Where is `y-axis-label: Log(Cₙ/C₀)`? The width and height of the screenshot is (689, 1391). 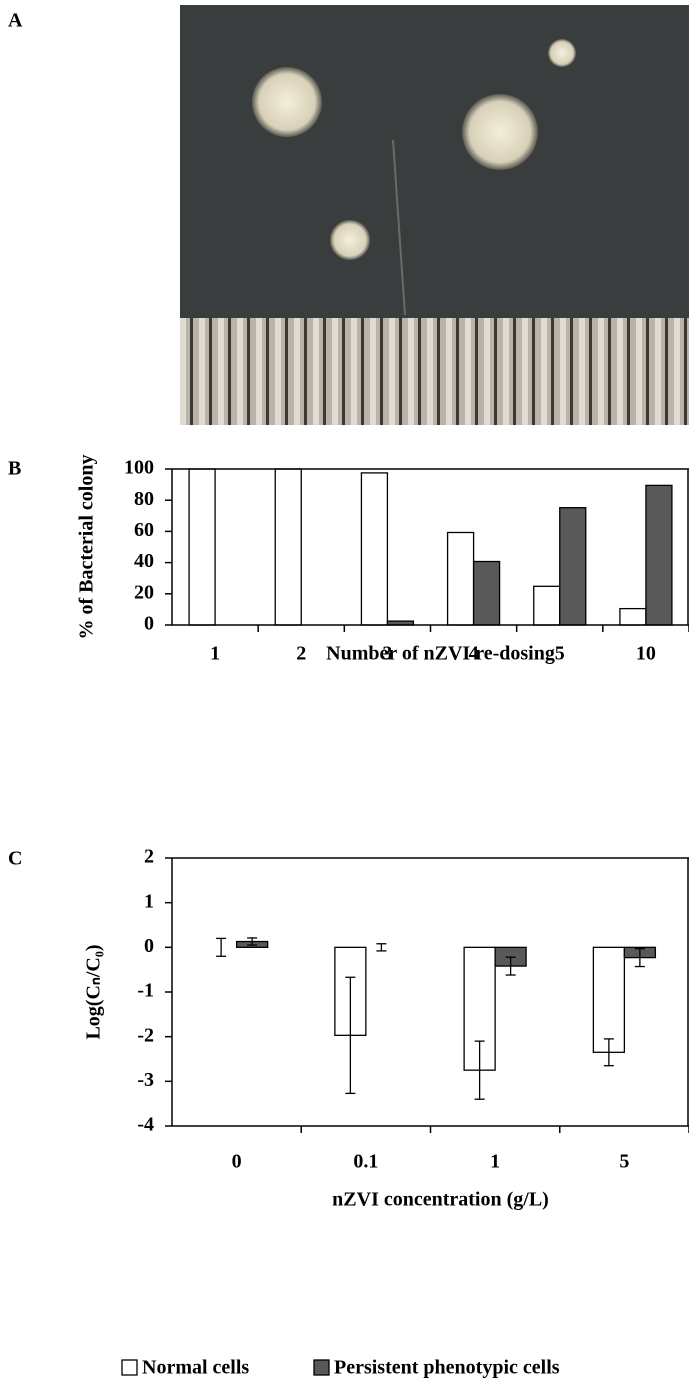 y-axis-label: Log(Cₙ/C₀) is located at coordinates (94, 991).